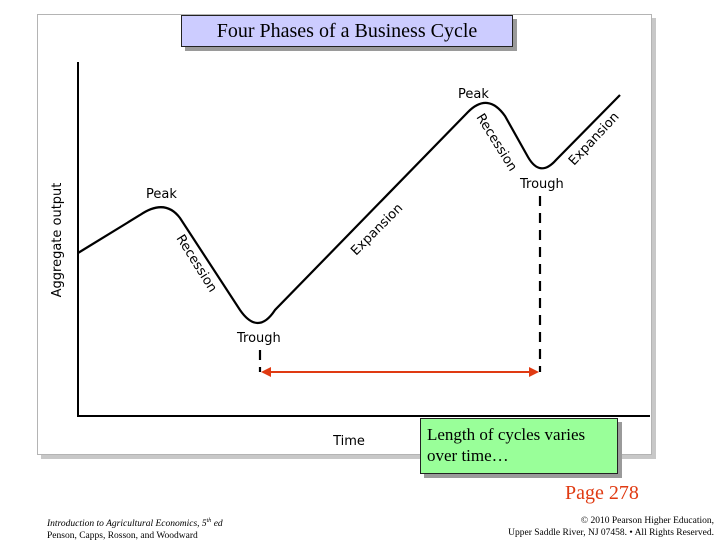 This screenshot has height=546, width=728. I want to click on peak-1-label: Peak, so click(161, 194).